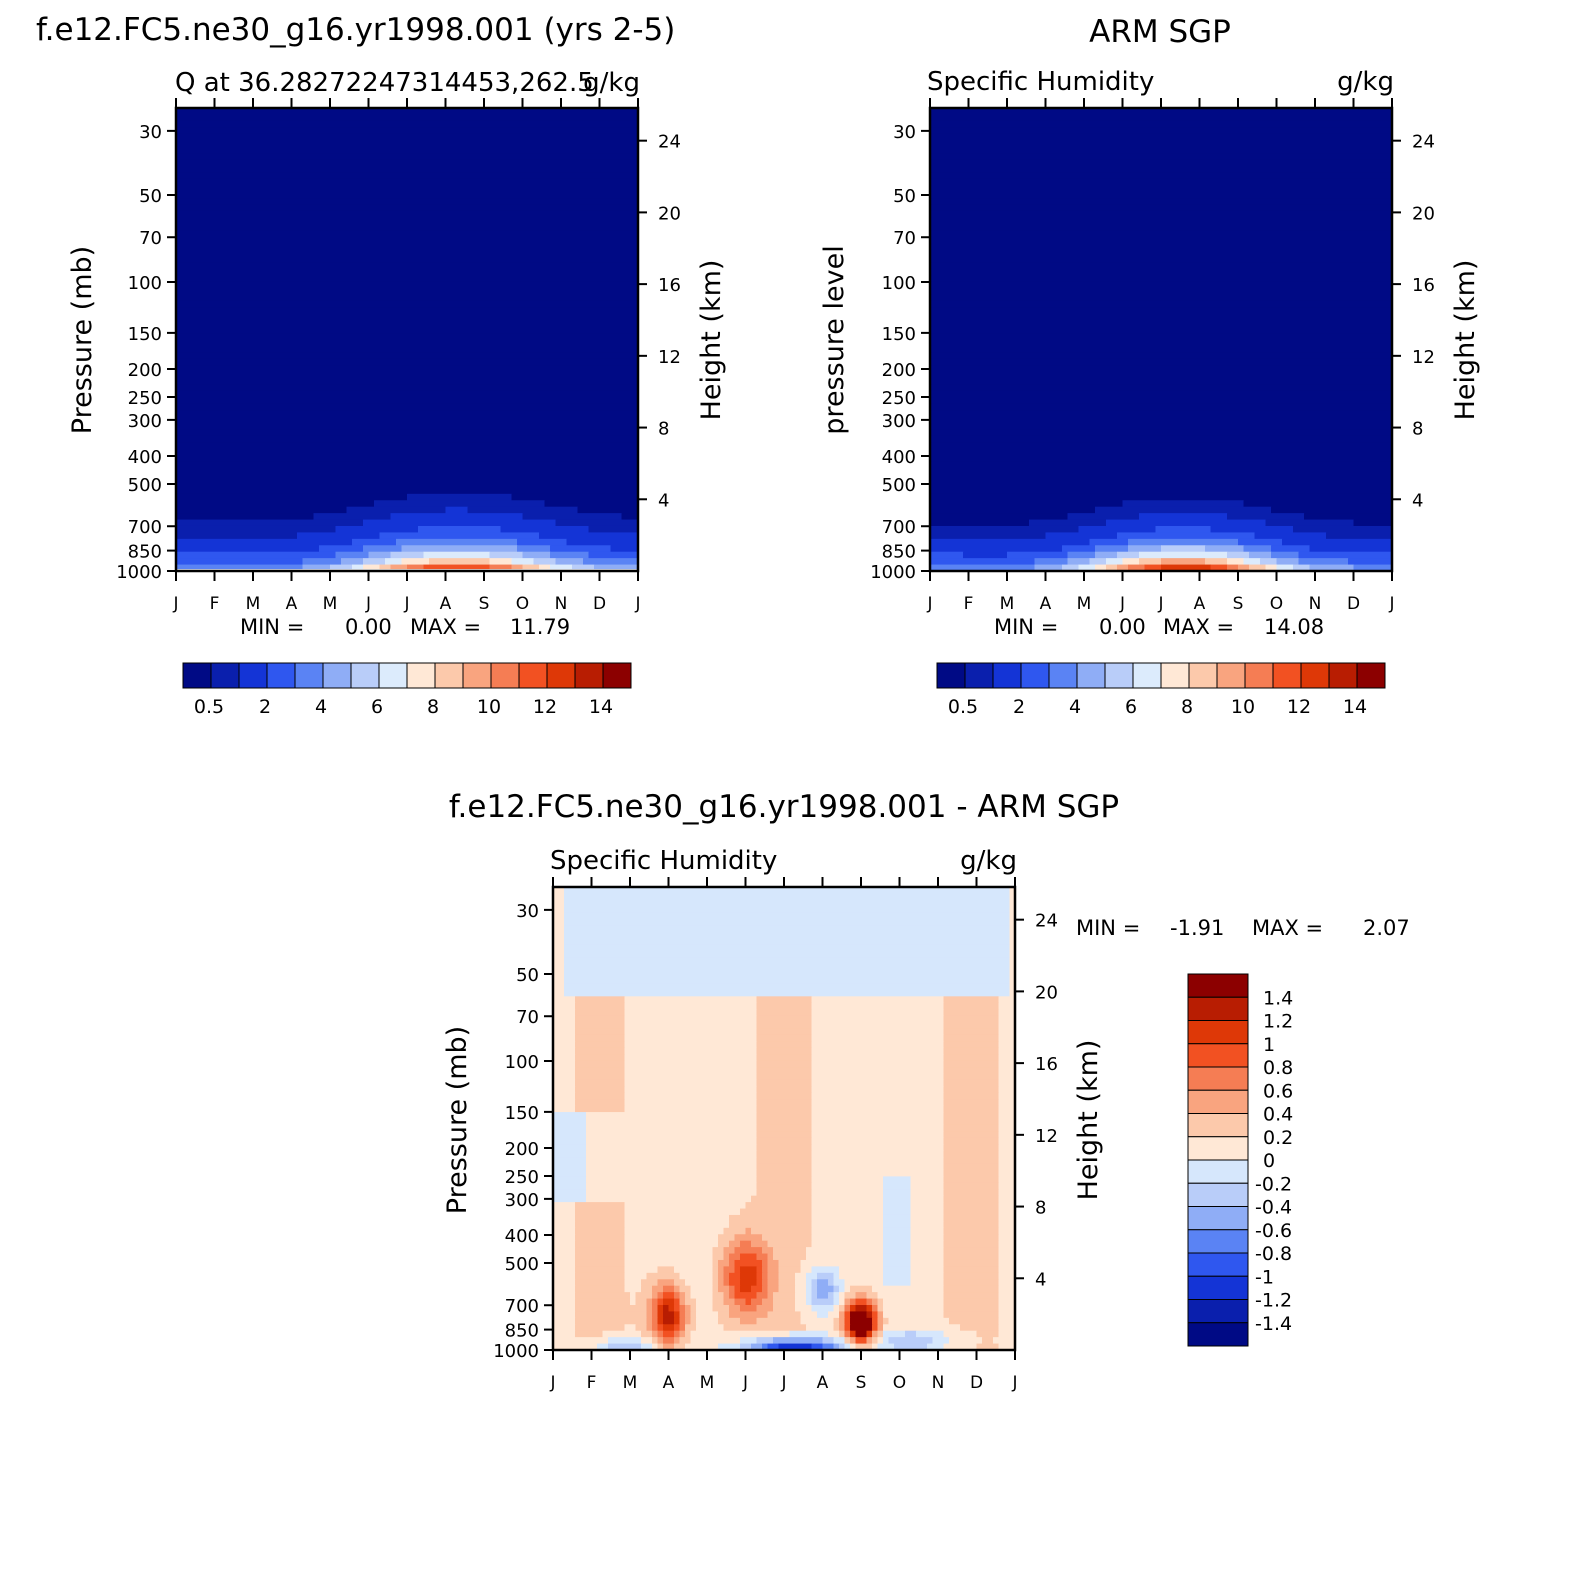 The image size is (1574, 1574). Describe the element at coordinates (669, 213) in the screenshot. I see `model-ytick-right-label: 20` at that location.